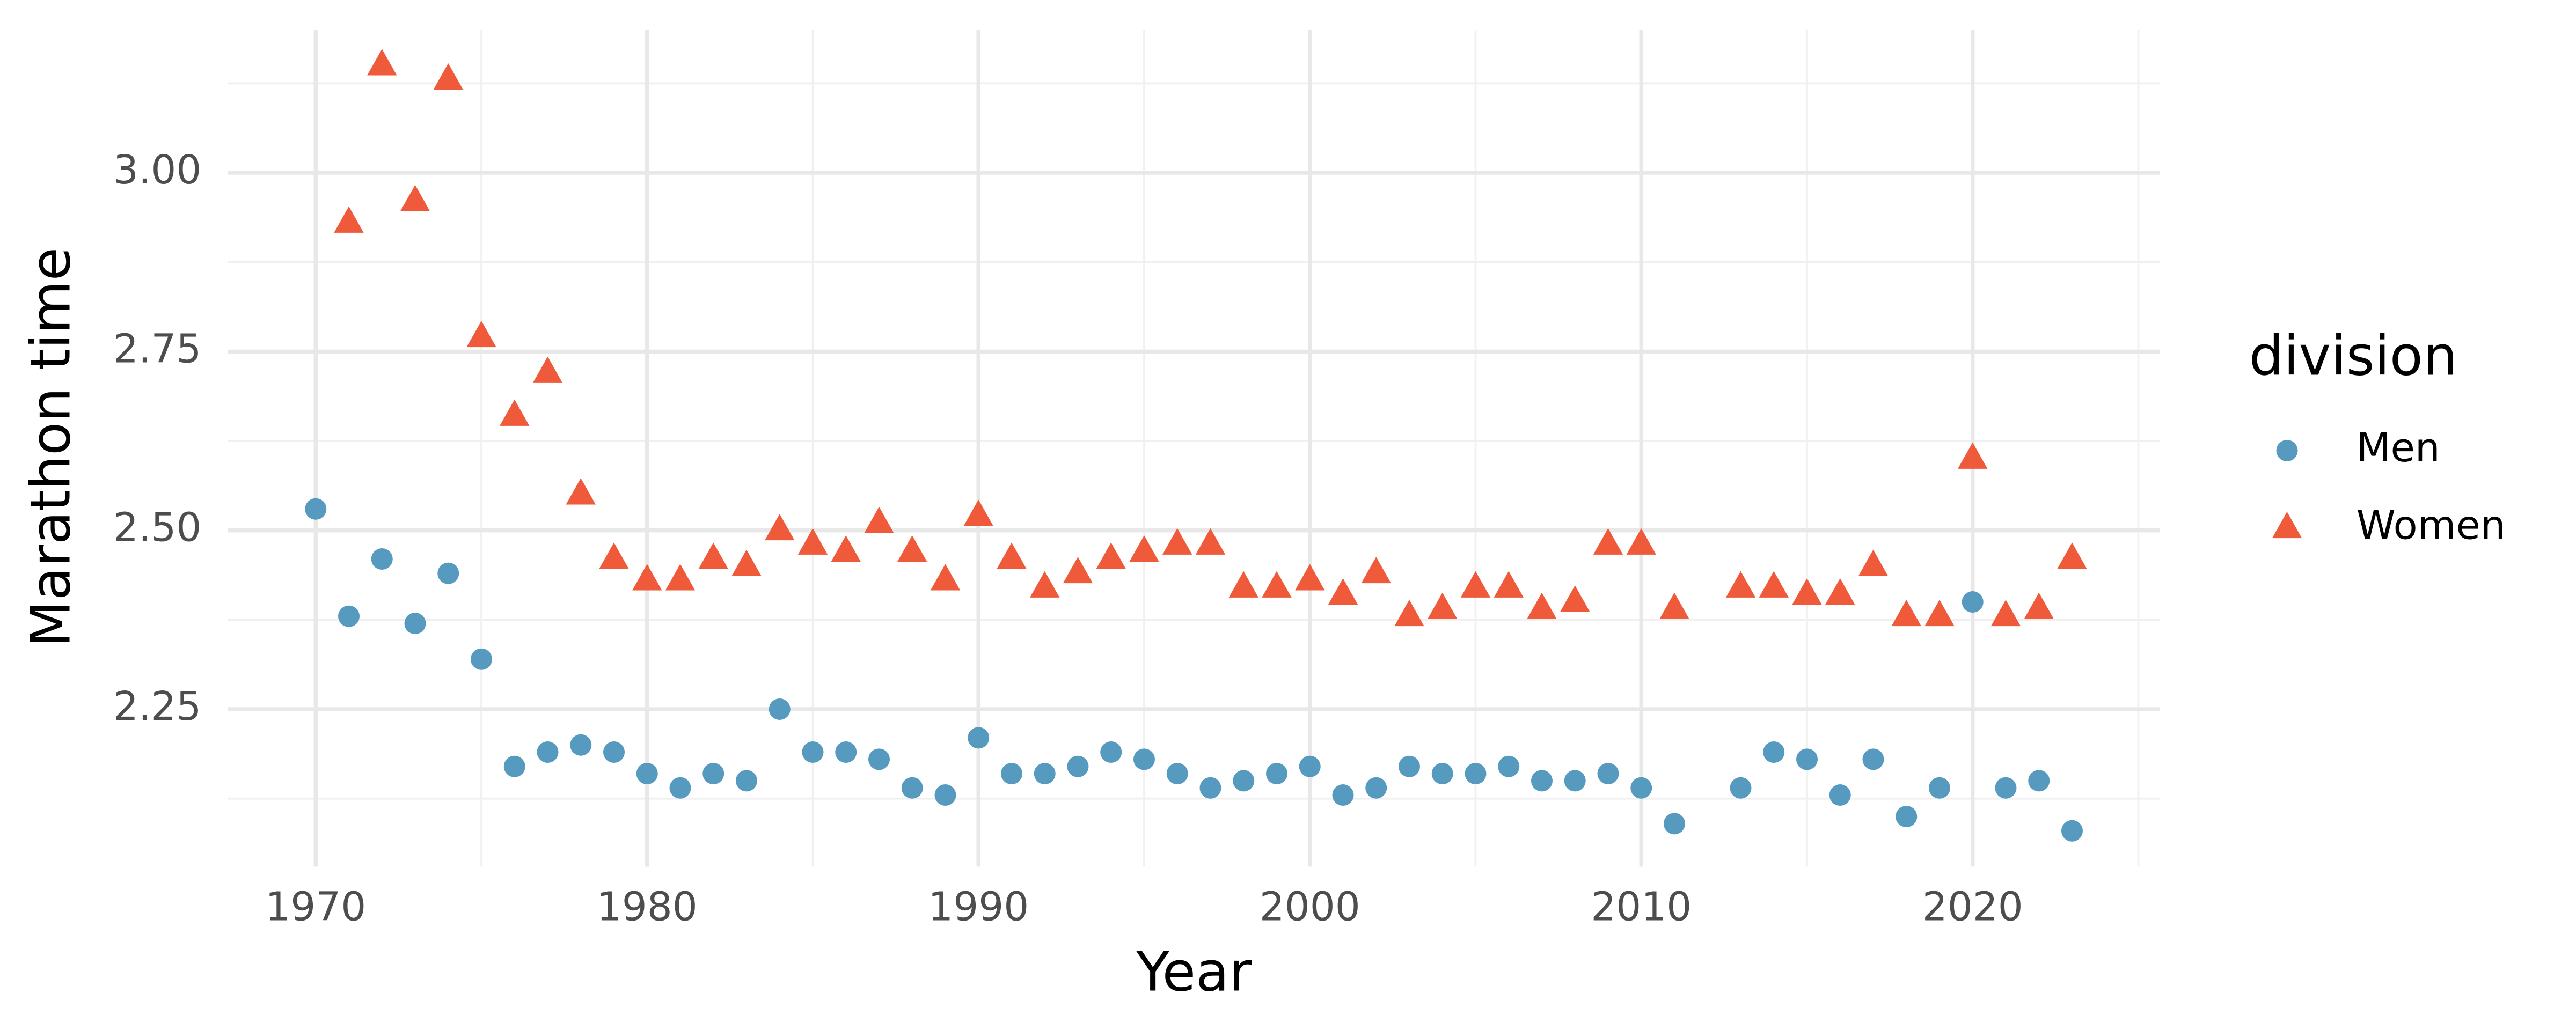  What do you see at coordinates (157, 170) in the screenshot?
I see `y-tick-label: 3.00` at bounding box center [157, 170].